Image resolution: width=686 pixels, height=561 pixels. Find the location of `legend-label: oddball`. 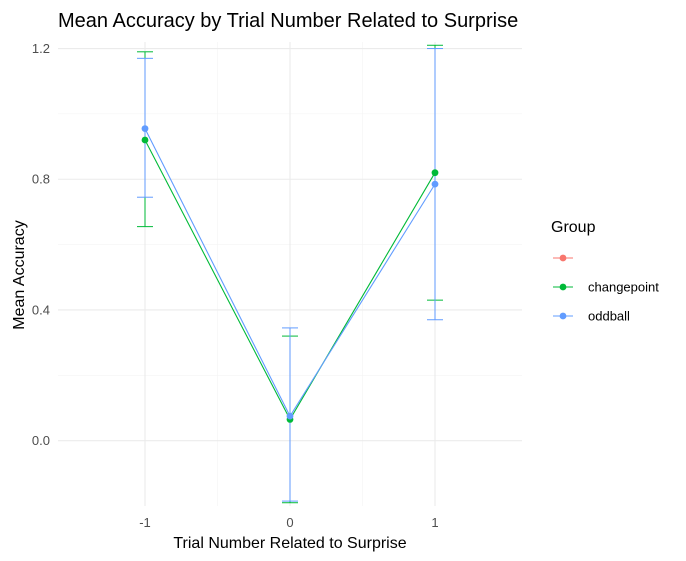

legend-label: oddball is located at coordinates (609, 316).